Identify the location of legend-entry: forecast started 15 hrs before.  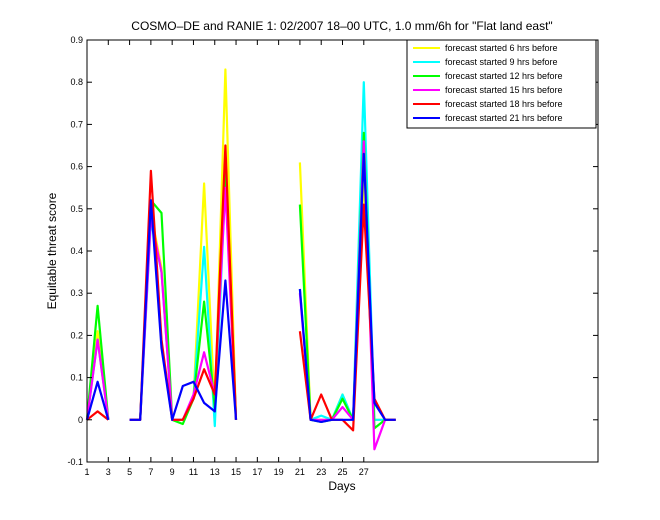
(504, 90).